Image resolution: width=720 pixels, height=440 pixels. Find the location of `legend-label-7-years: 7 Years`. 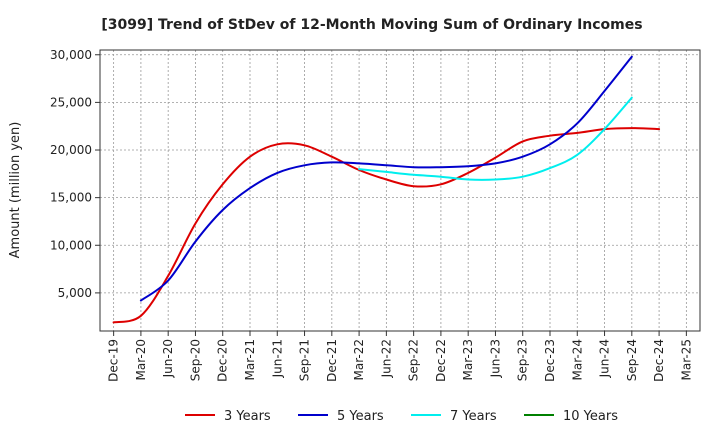

legend-label-7-years: 7 Years is located at coordinates (473, 416).